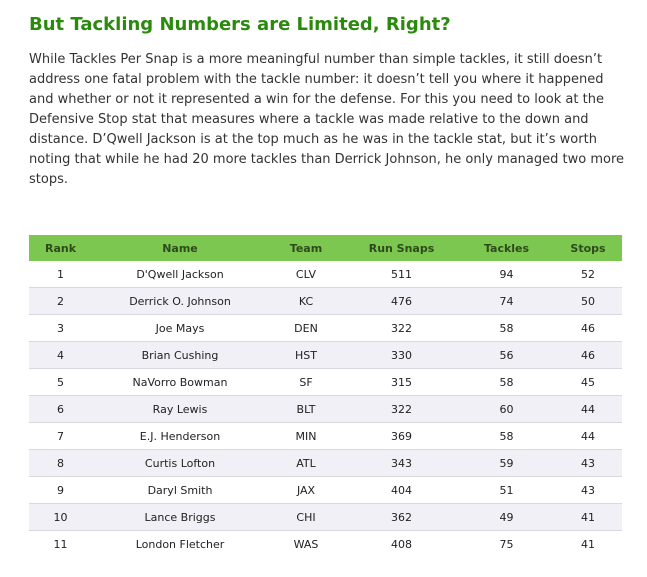  Describe the element at coordinates (401, 274) in the screenshot. I see `cell-run-snaps: 511` at that location.